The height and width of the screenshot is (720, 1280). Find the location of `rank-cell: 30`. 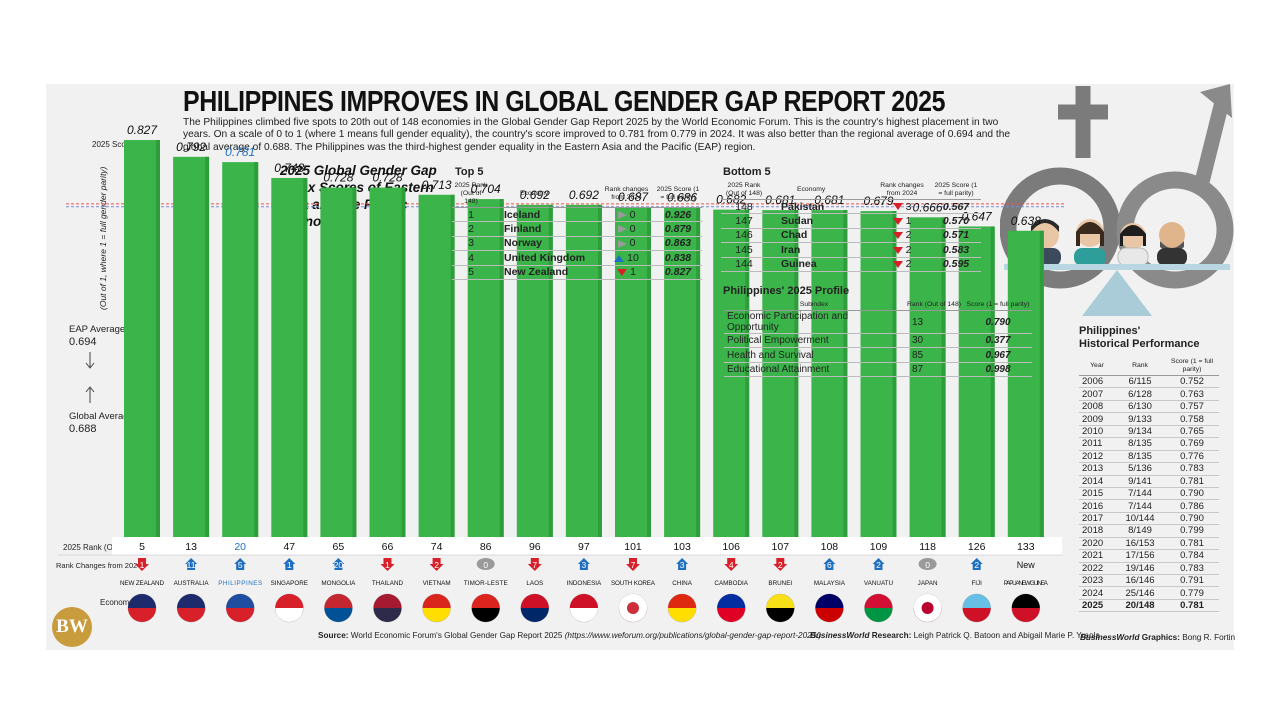

rank-cell: 30 is located at coordinates (934, 341).